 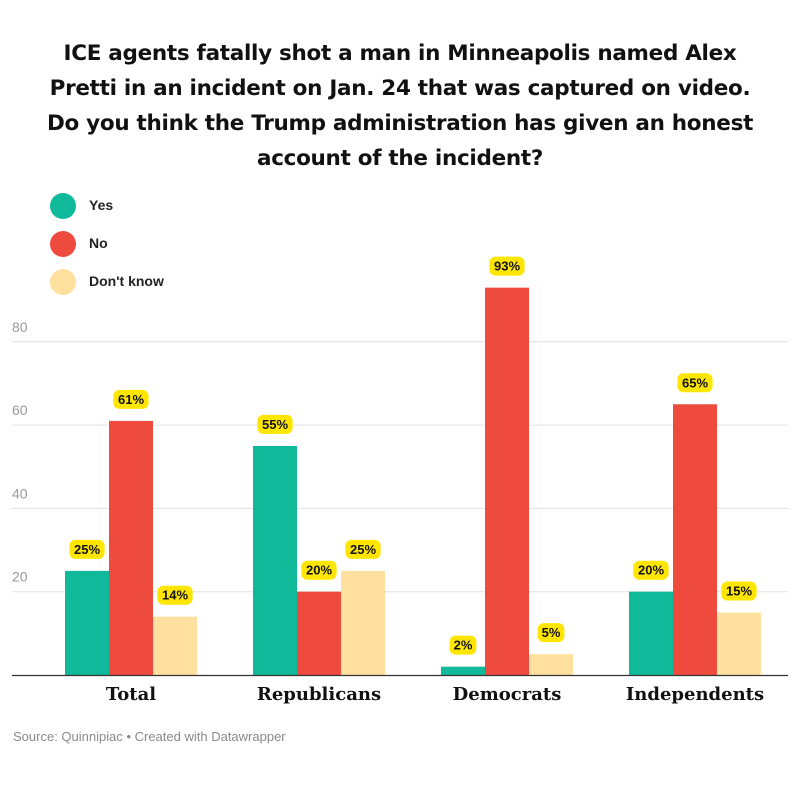 I want to click on data-label: 14%, so click(x=175, y=595).